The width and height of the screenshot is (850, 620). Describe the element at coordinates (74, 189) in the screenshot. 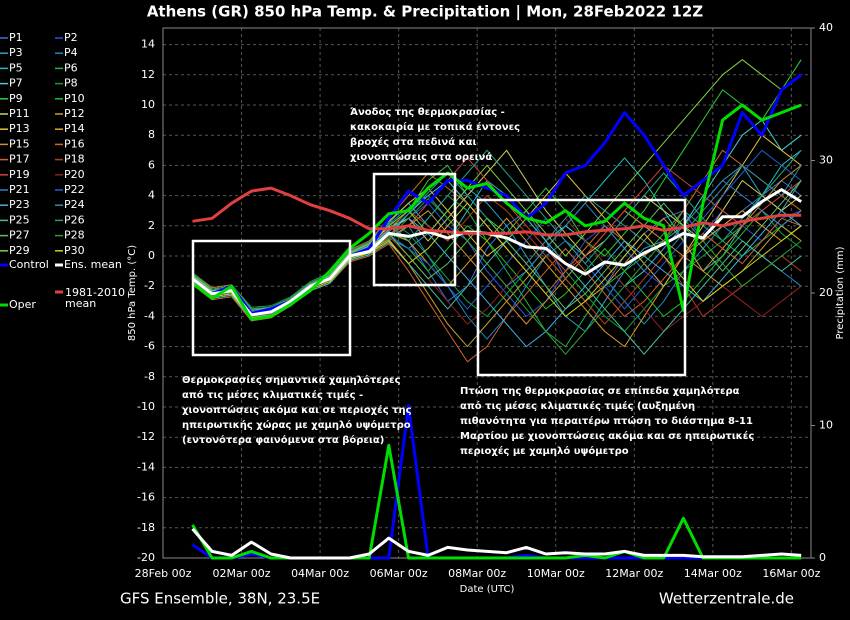

I see `legend-label: P22` at that location.